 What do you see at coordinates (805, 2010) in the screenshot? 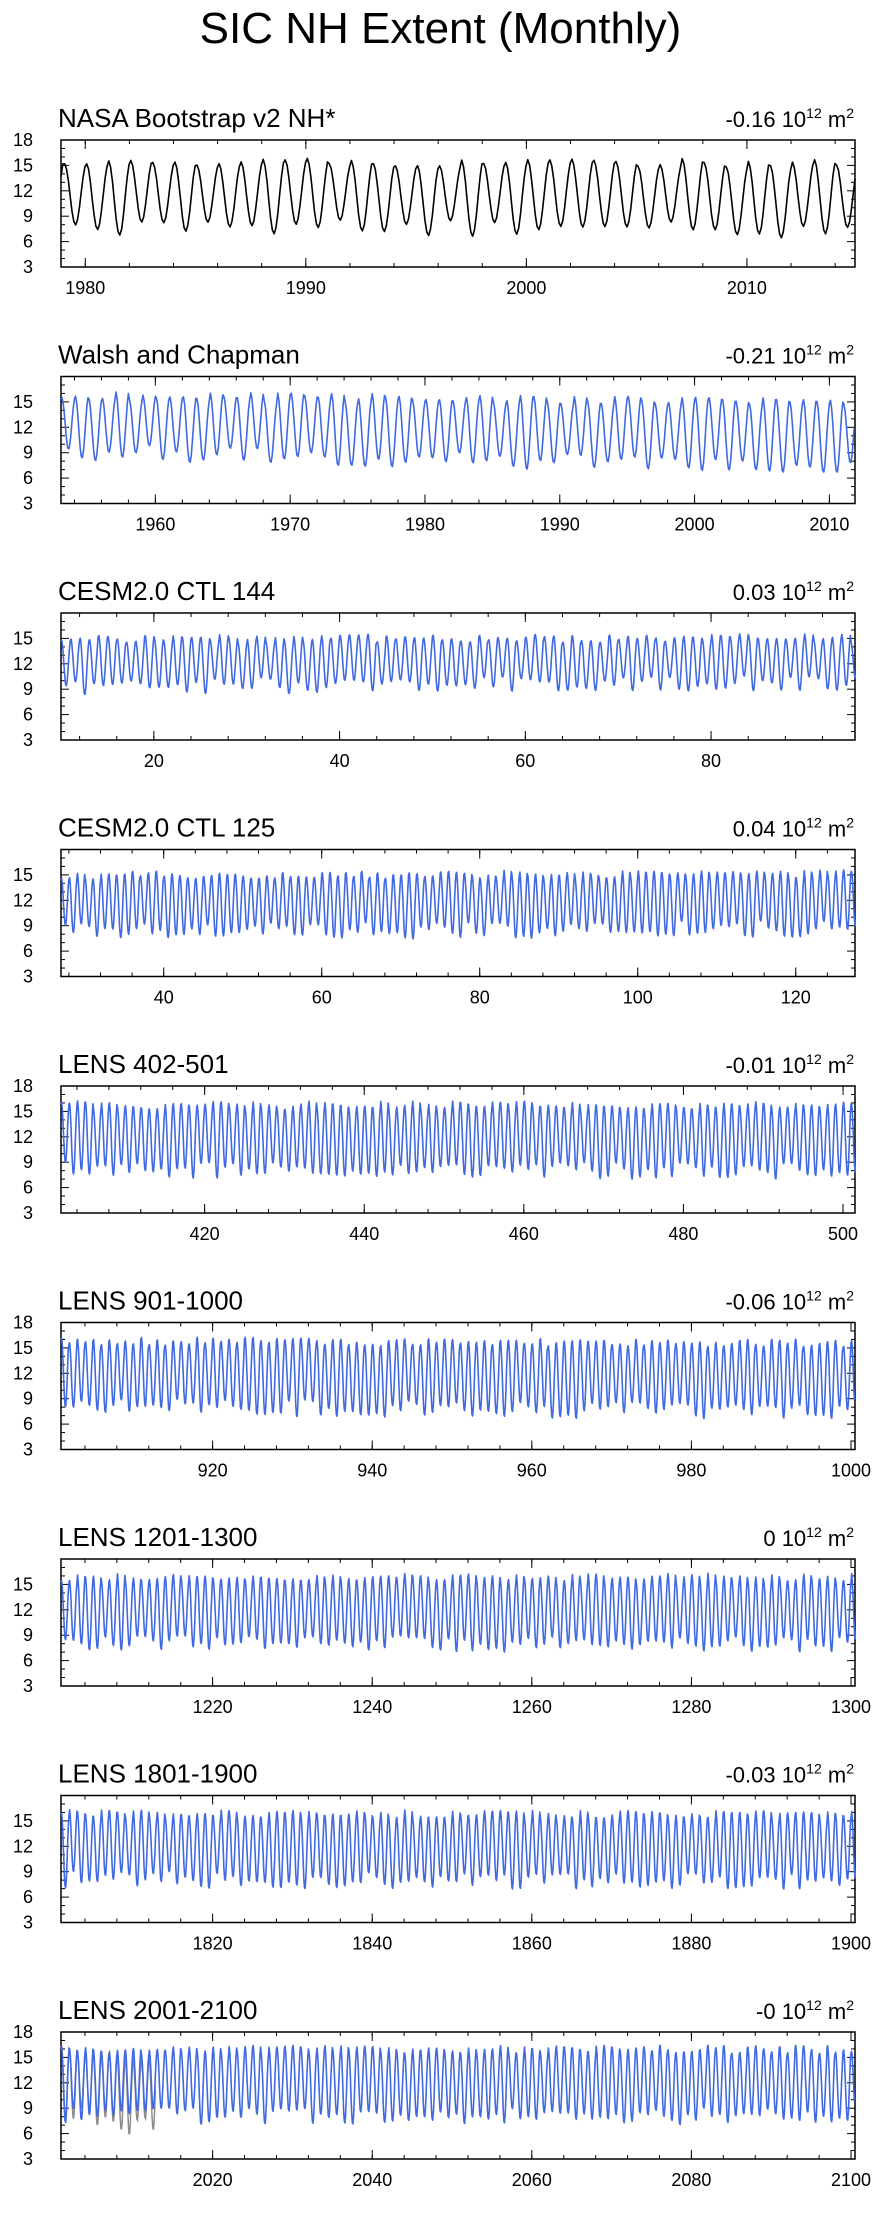
I see `trend-label: -0 1012 m2` at bounding box center [805, 2010].